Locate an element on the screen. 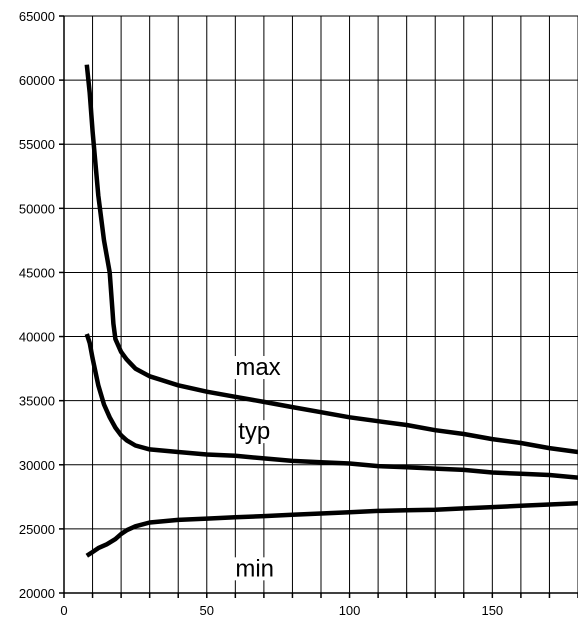 This screenshot has width=578, height=624. x-tick-label: 50 is located at coordinates (207, 610).